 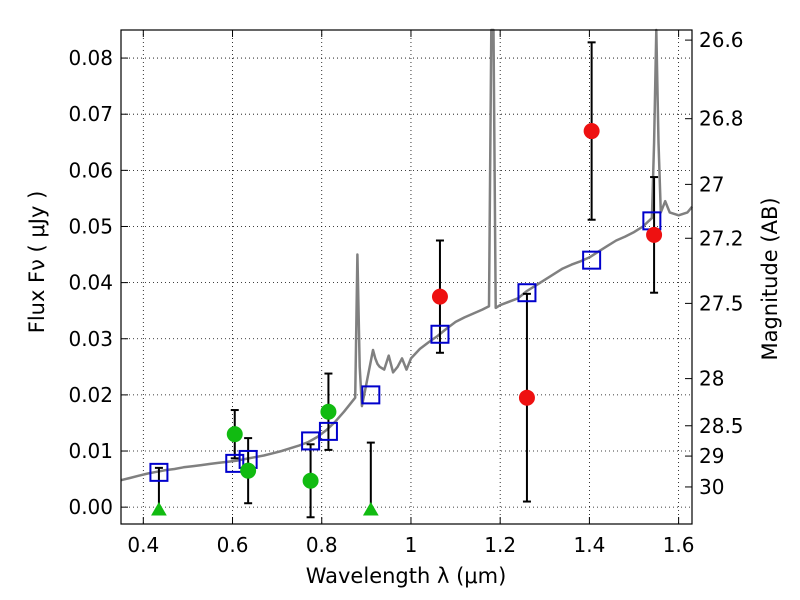 What do you see at coordinates (589, 545) in the screenshot?
I see `x-tick-label: 1.4` at bounding box center [589, 545].